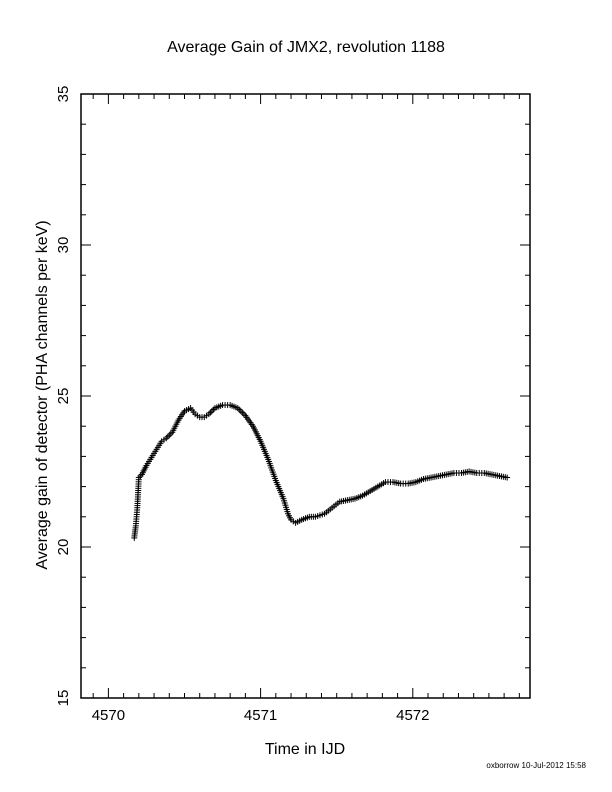 The image size is (612, 792). What do you see at coordinates (305, 749) in the screenshot?
I see `x-axis-label: Time in IJD` at bounding box center [305, 749].